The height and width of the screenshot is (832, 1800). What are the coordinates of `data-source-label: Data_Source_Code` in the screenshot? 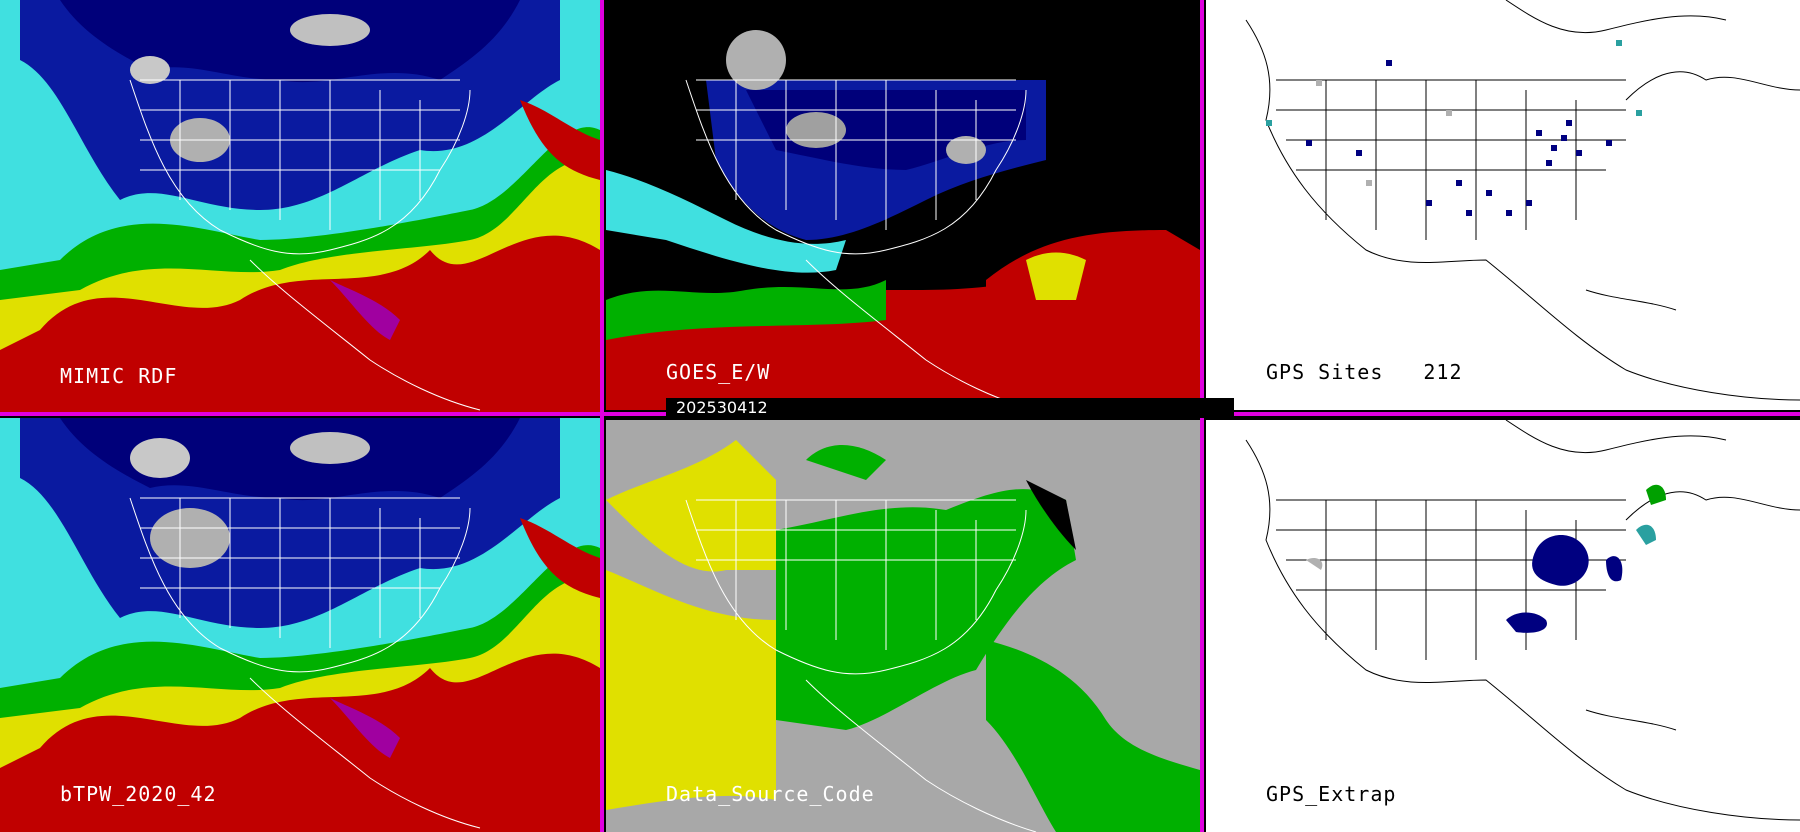 It's located at (770, 794).